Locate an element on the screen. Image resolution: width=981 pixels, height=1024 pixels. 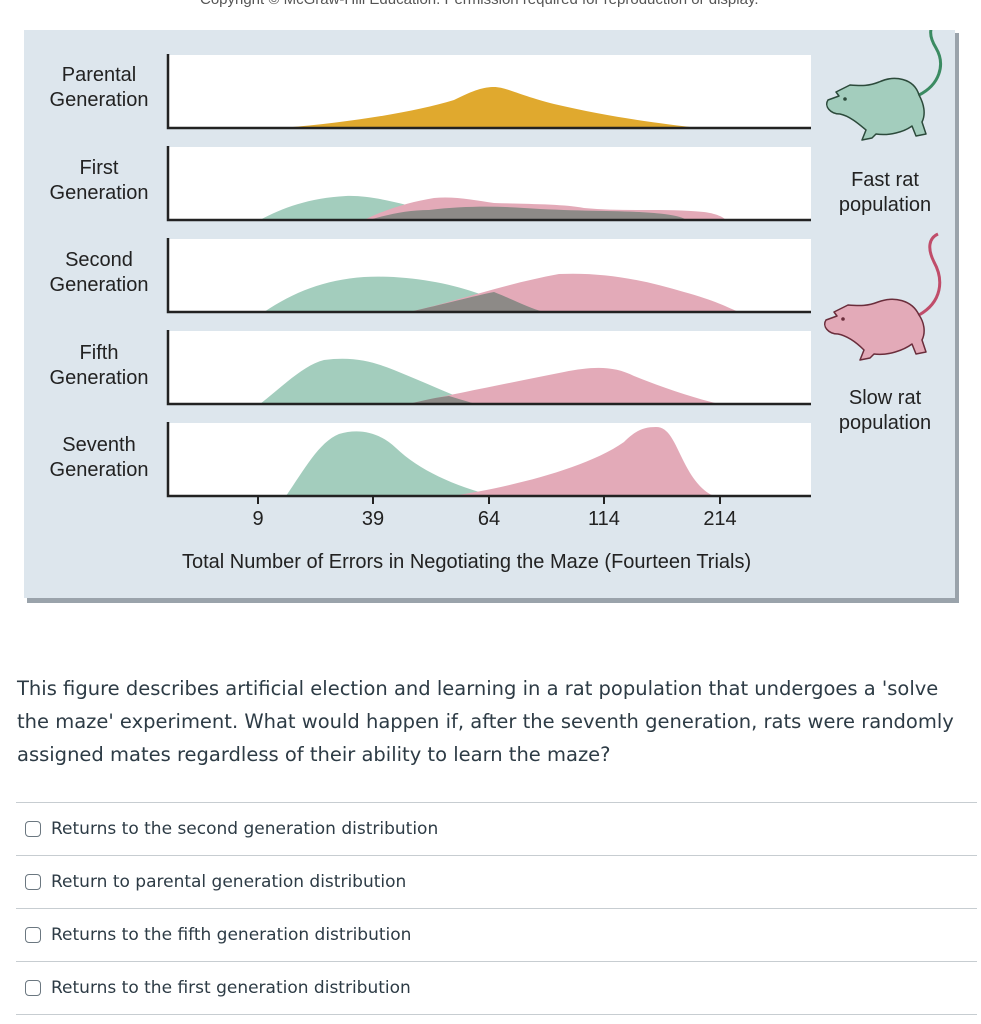
tick-label-39: 39 is located at coordinates (373, 519).